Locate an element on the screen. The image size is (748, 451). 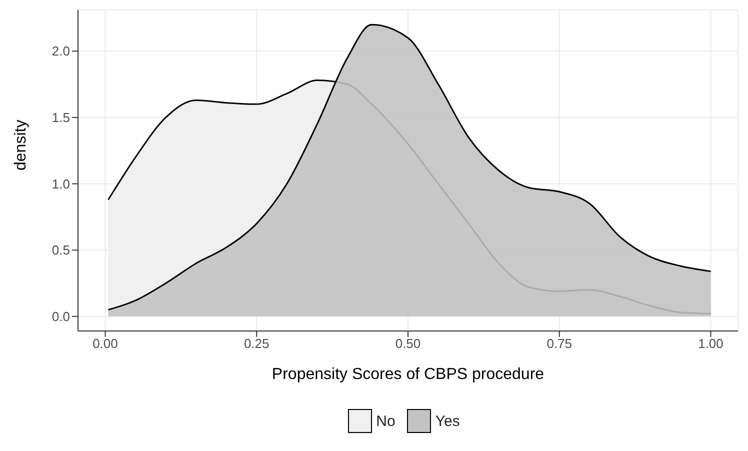
y-axis-title: density is located at coordinates (21, 145).